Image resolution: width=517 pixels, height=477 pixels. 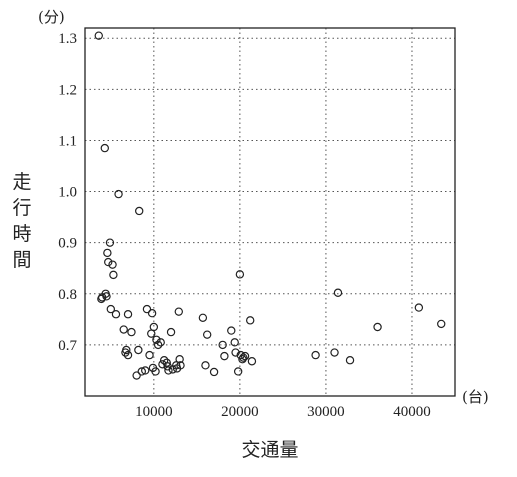 What do you see at coordinates (154, 412) in the screenshot?
I see `x-tick-label: 10000` at bounding box center [154, 412].